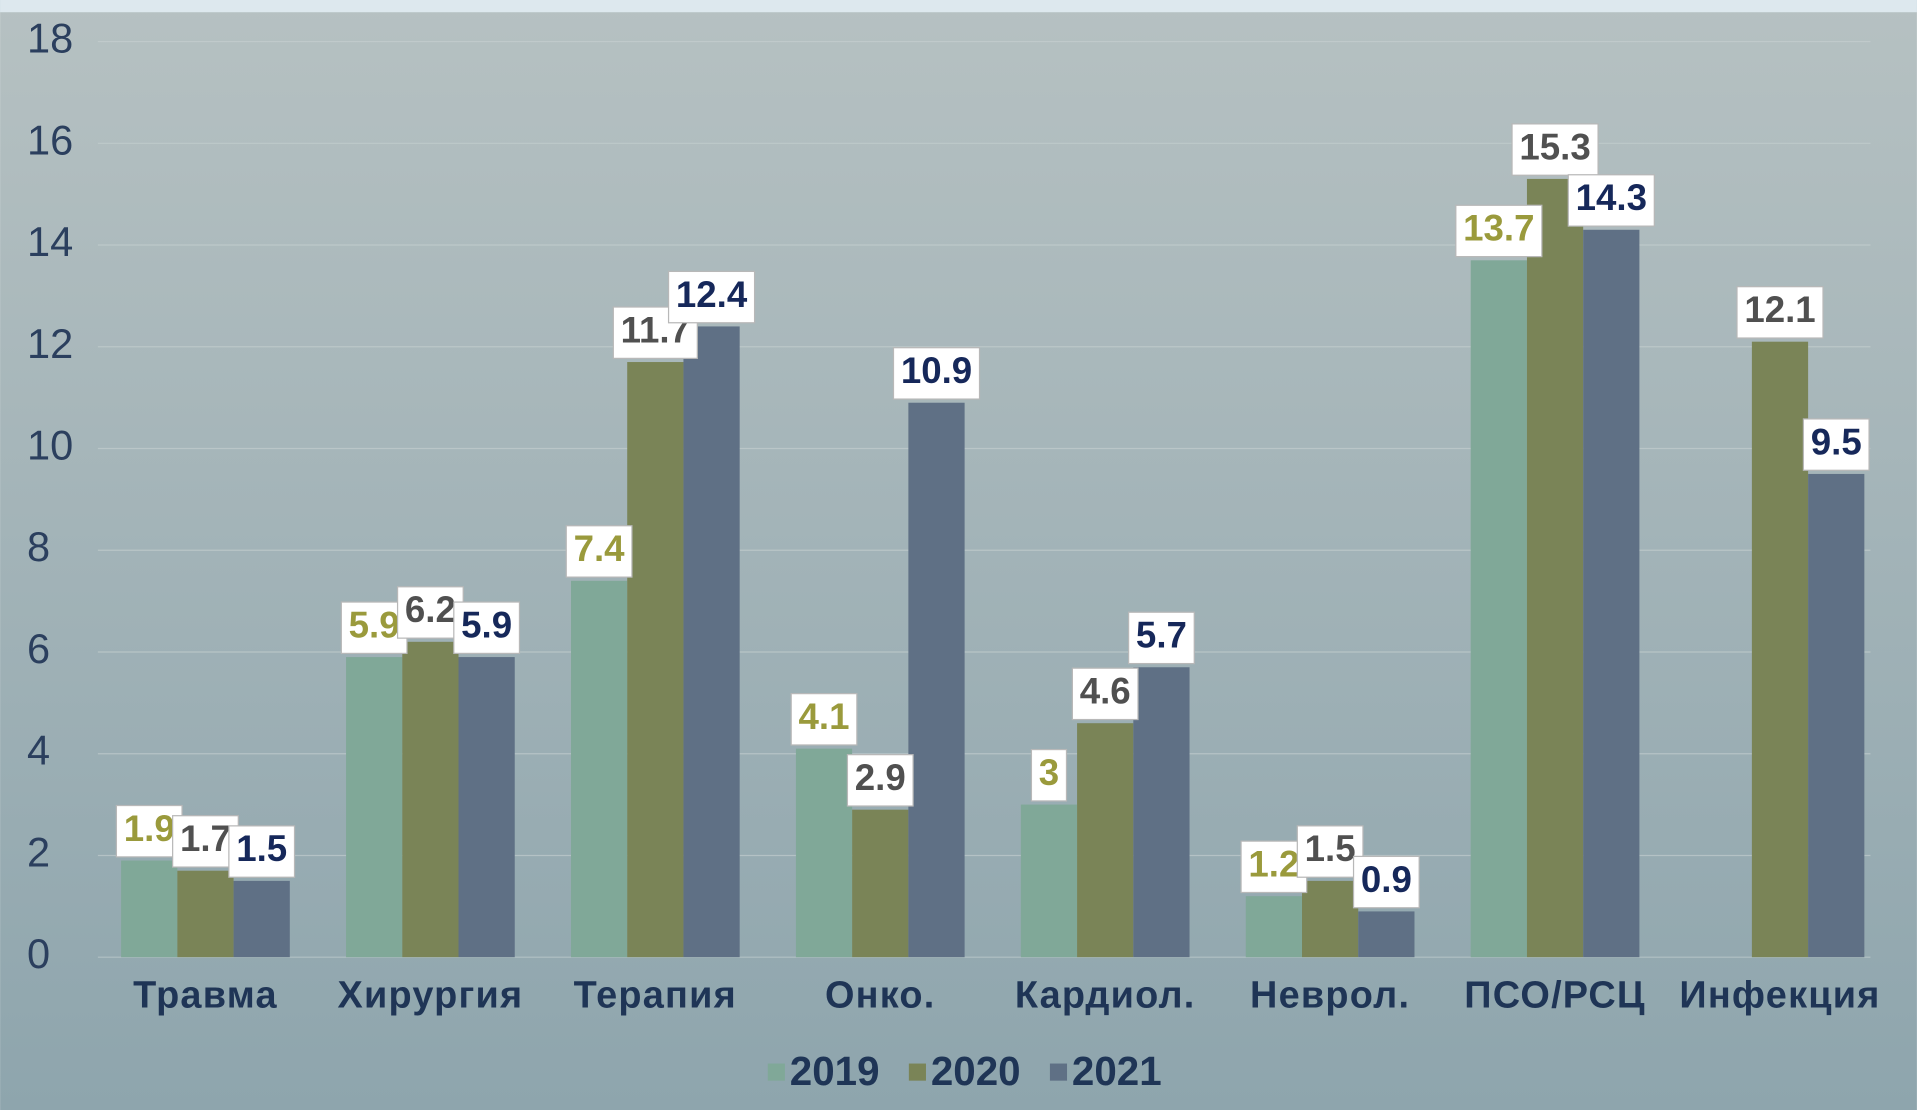 The height and width of the screenshot is (1110, 1917). I want to click on value-label: 10.9, so click(936, 373).